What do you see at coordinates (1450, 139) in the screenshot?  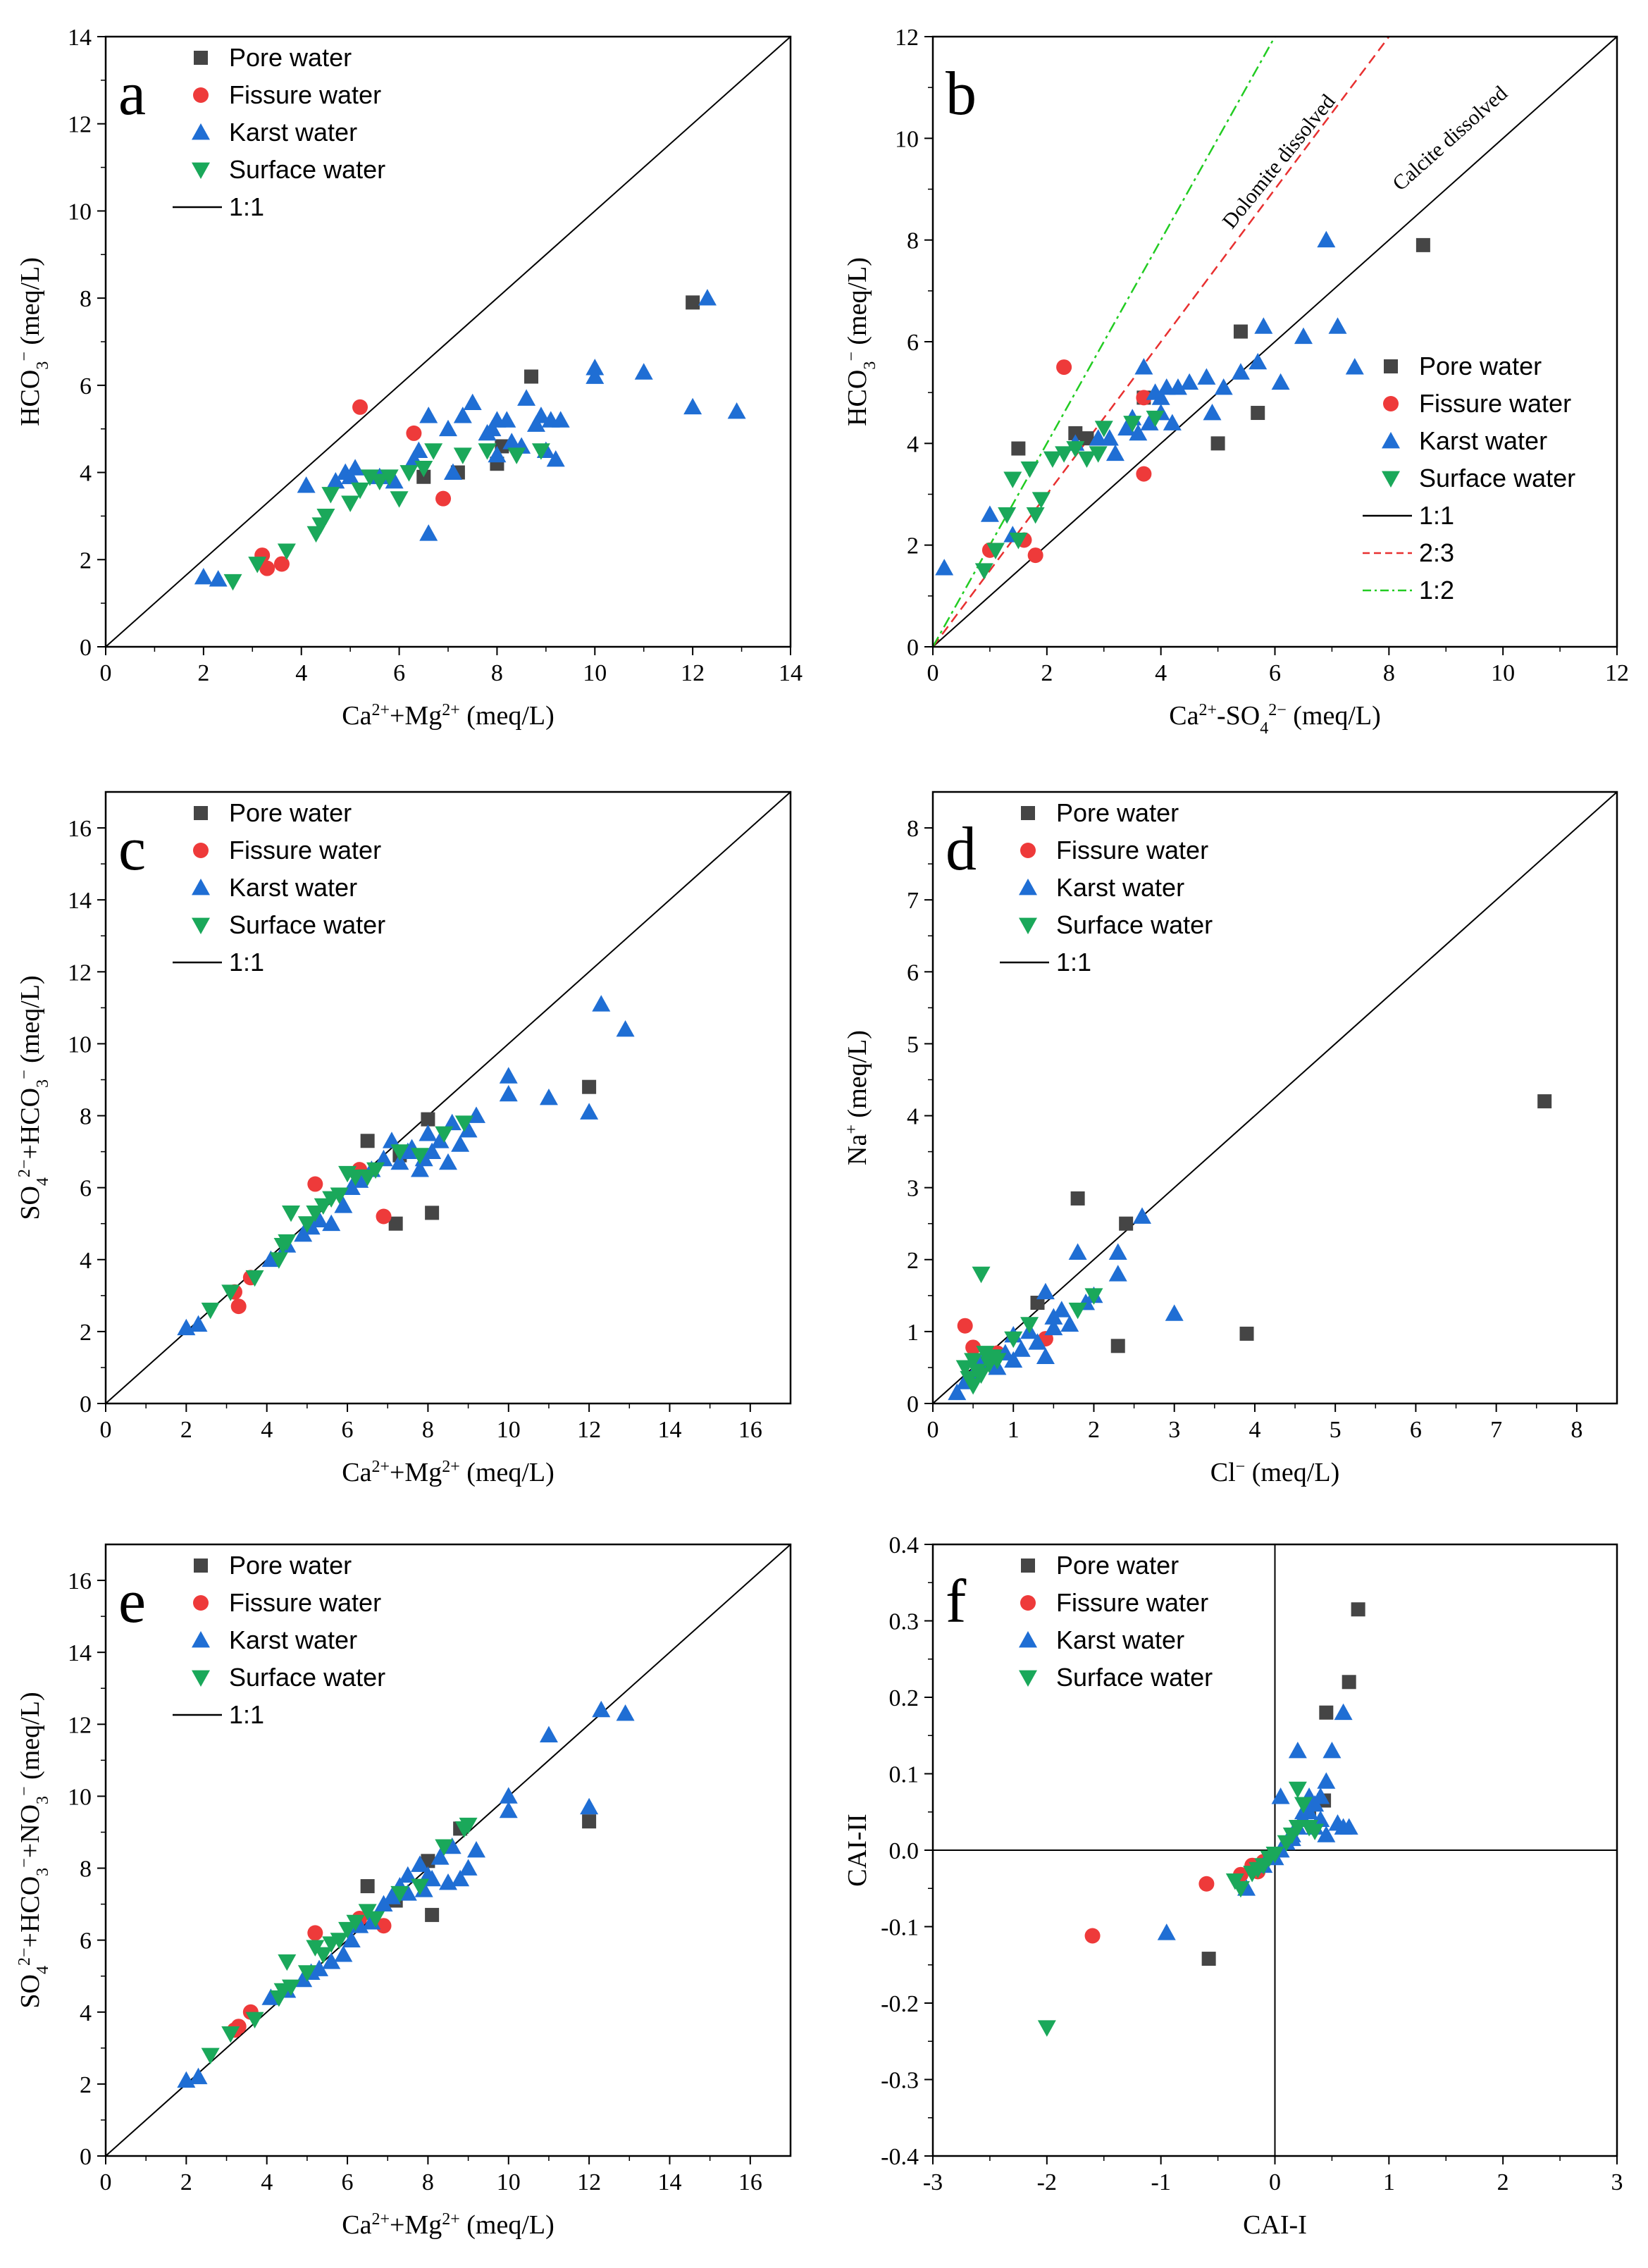 I see `annotation-calcite: Calcite dissolved` at bounding box center [1450, 139].